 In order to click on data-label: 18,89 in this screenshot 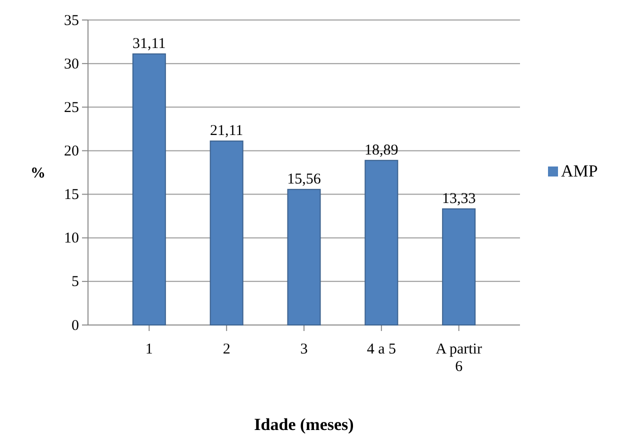, I will do `click(381, 150)`.